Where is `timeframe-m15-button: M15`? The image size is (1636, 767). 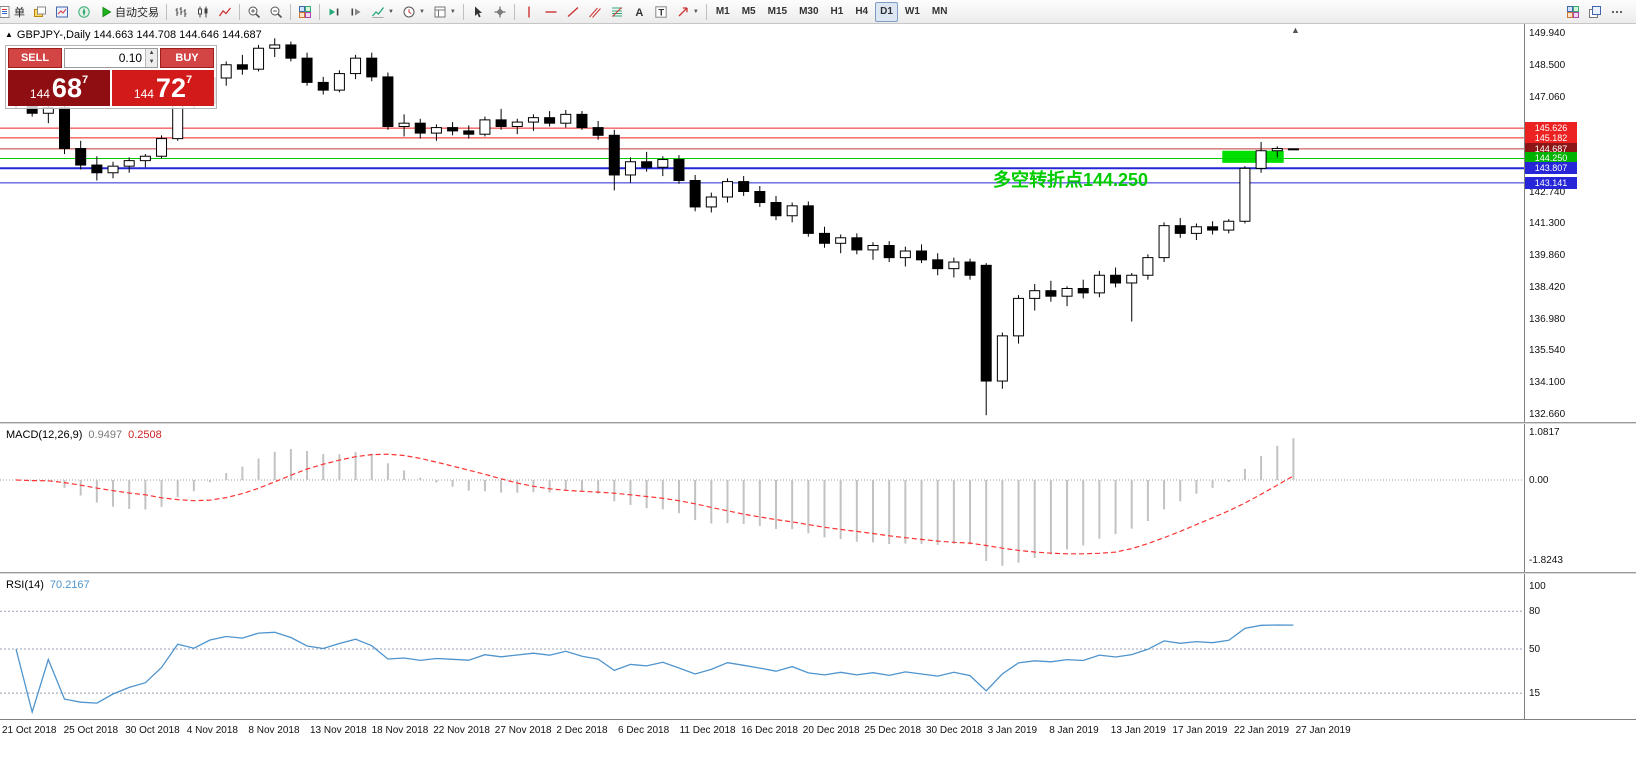 timeframe-m15-button: M15 is located at coordinates (777, 12).